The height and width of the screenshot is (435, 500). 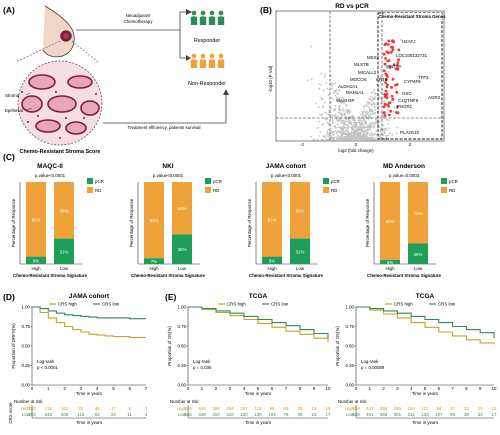 What do you see at coordinates (97, 408) in the screenshot?
I see `risk-count: 49` at bounding box center [97, 408].